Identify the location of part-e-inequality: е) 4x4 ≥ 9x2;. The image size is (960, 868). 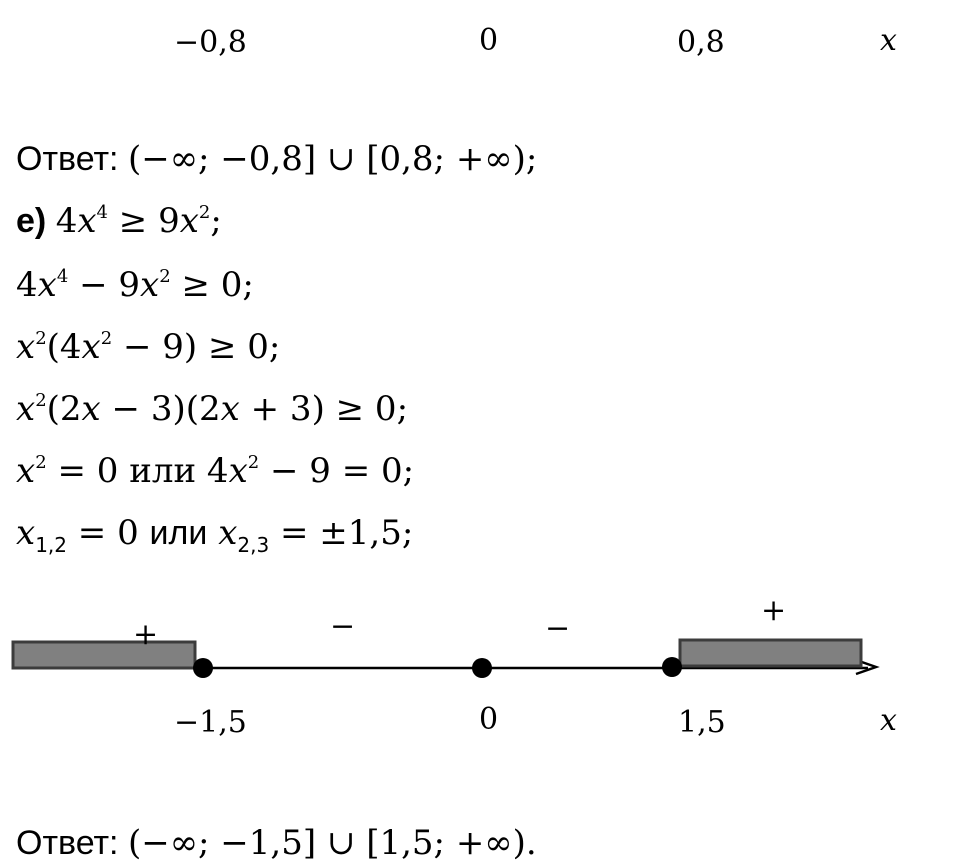
(119, 221).